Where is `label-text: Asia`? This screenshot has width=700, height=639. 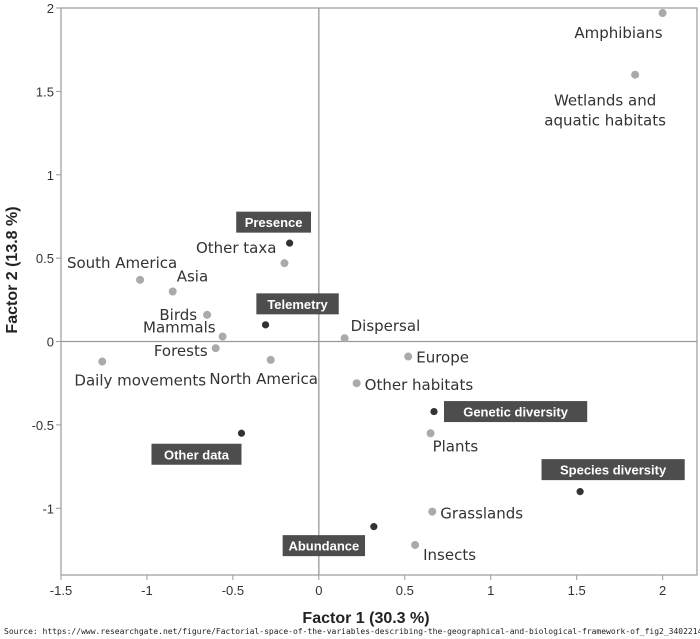
label-text: Asia is located at coordinates (192, 277).